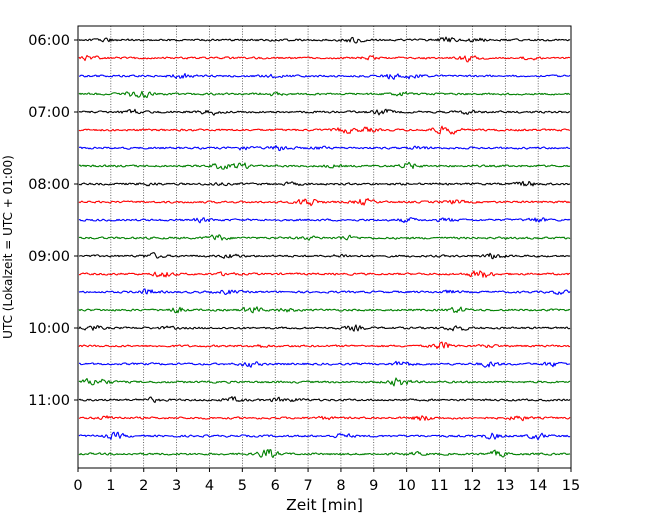  What do you see at coordinates (176, 486) in the screenshot?
I see `x-tick-label: 3` at bounding box center [176, 486].